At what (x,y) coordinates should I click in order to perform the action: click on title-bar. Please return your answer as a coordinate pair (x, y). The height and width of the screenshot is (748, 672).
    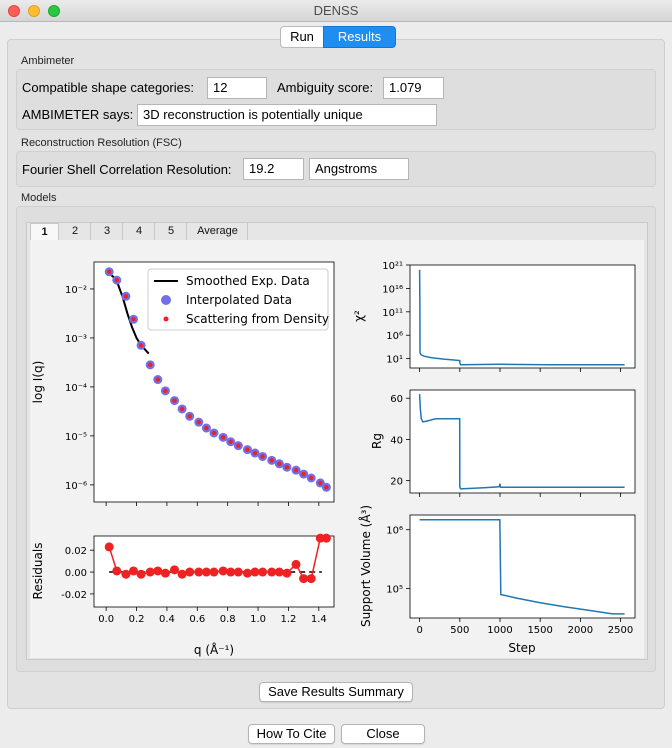
    Looking at the image, I should click on (336, 11).